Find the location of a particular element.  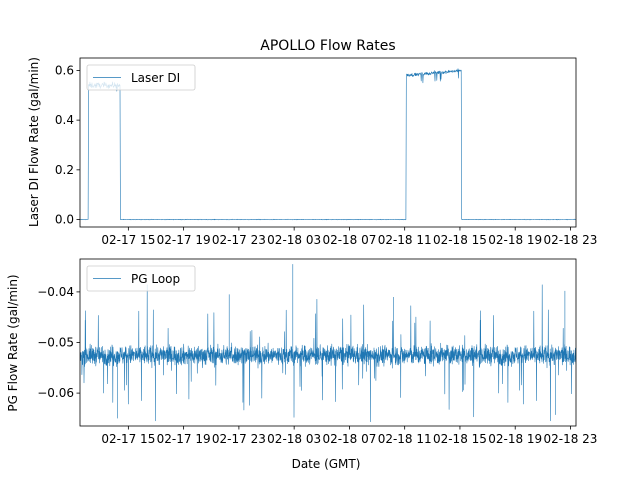

legend-label-pg-loop: PG Loop is located at coordinates (155, 279).